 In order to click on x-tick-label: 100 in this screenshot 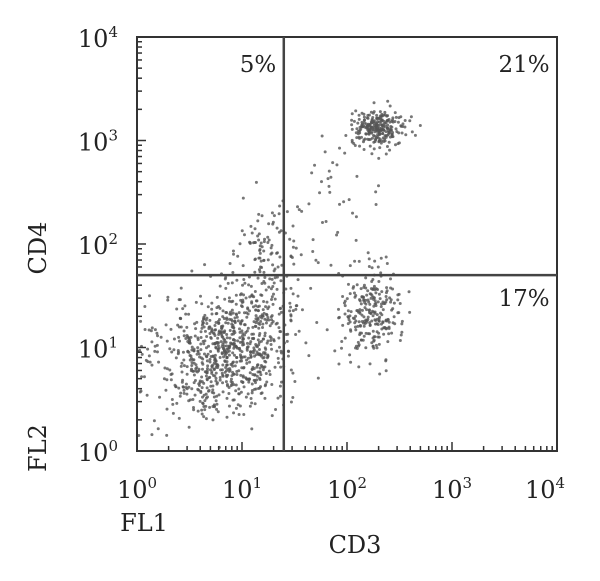, I will do `click(137, 489)`.